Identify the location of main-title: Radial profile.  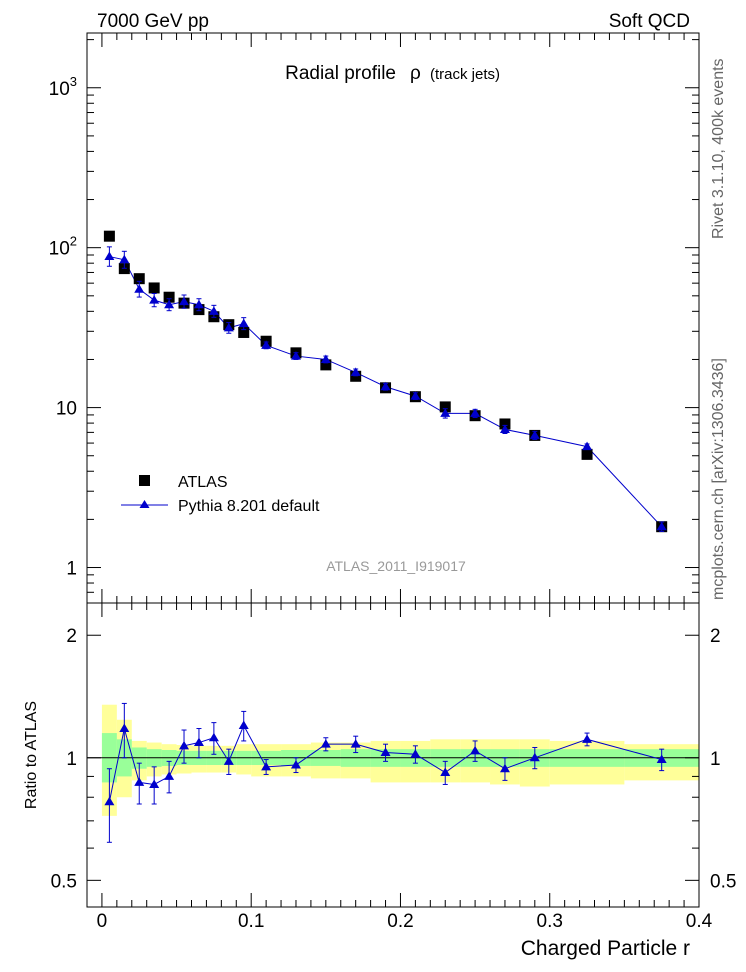
(340, 73).